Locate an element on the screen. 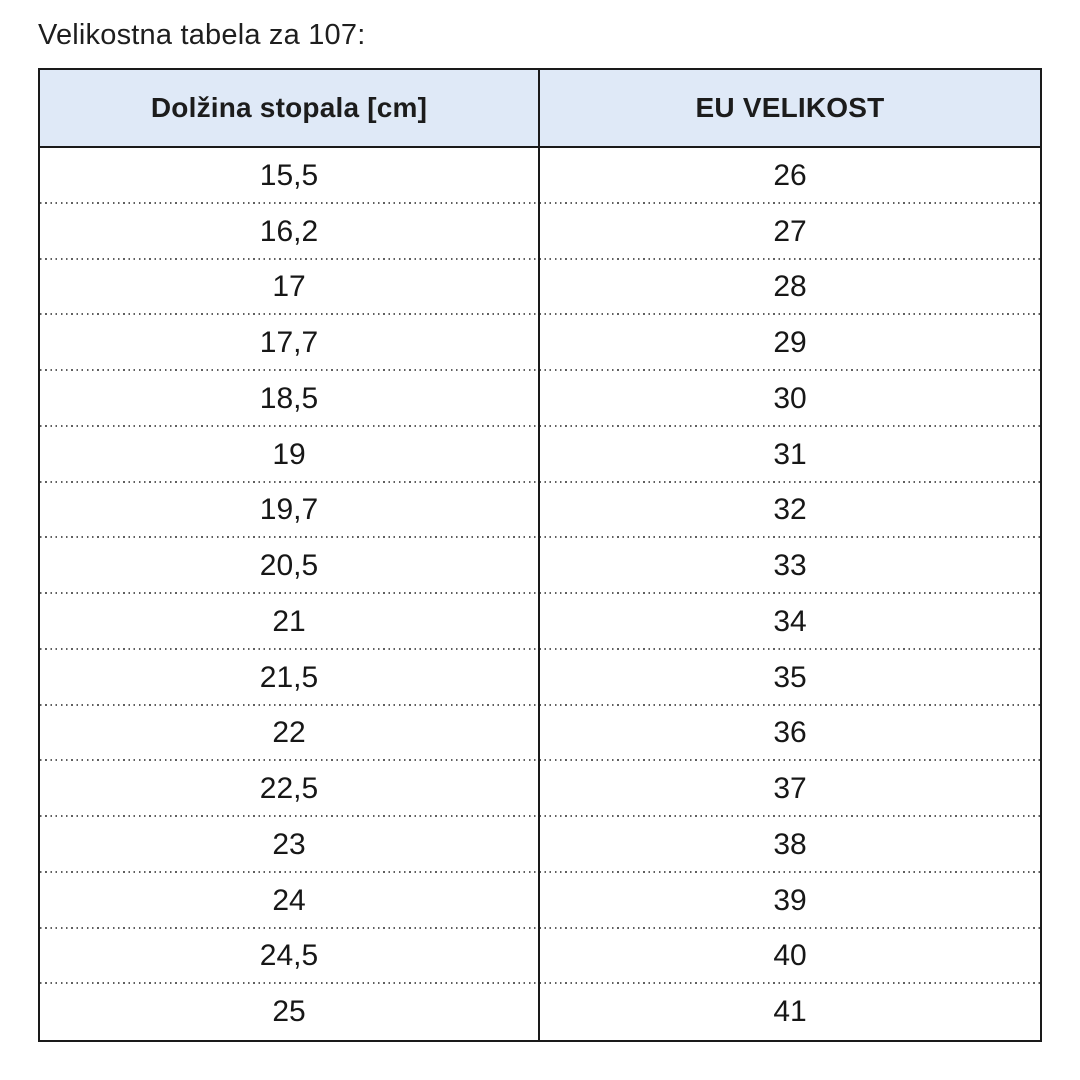 Image resolution: width=1080 pixels, height=1080 pixels. table-row: 22 36 is located at coordinates (540, 733).